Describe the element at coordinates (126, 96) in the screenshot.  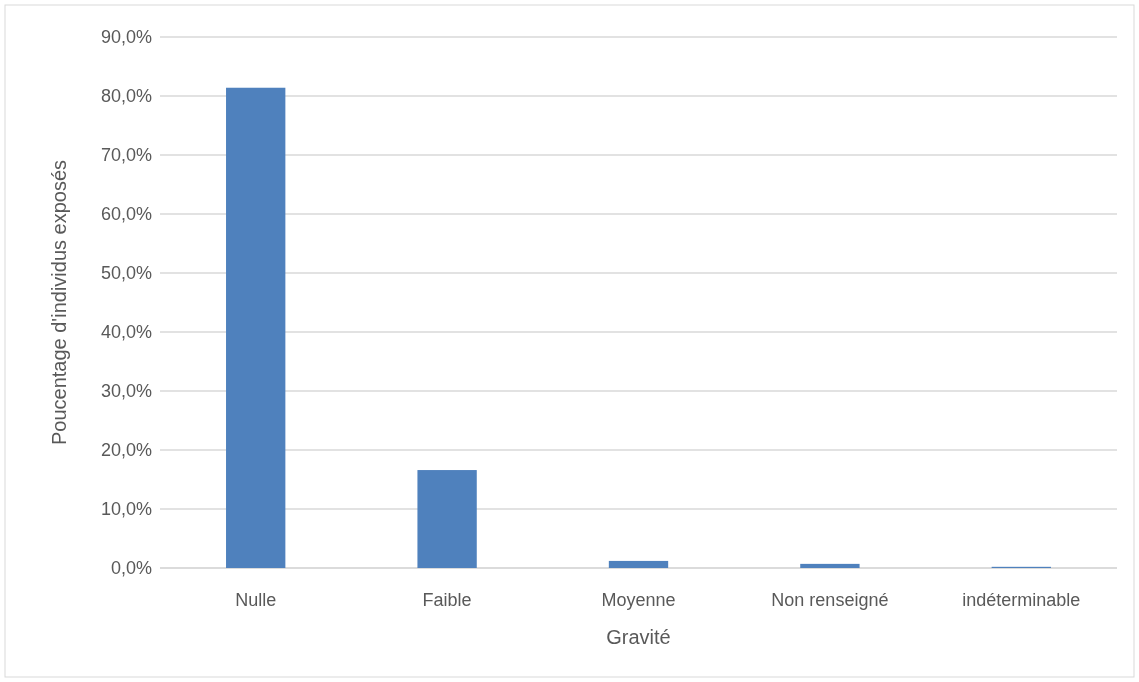
I see `y-tick-label: 80,0%` at that location.